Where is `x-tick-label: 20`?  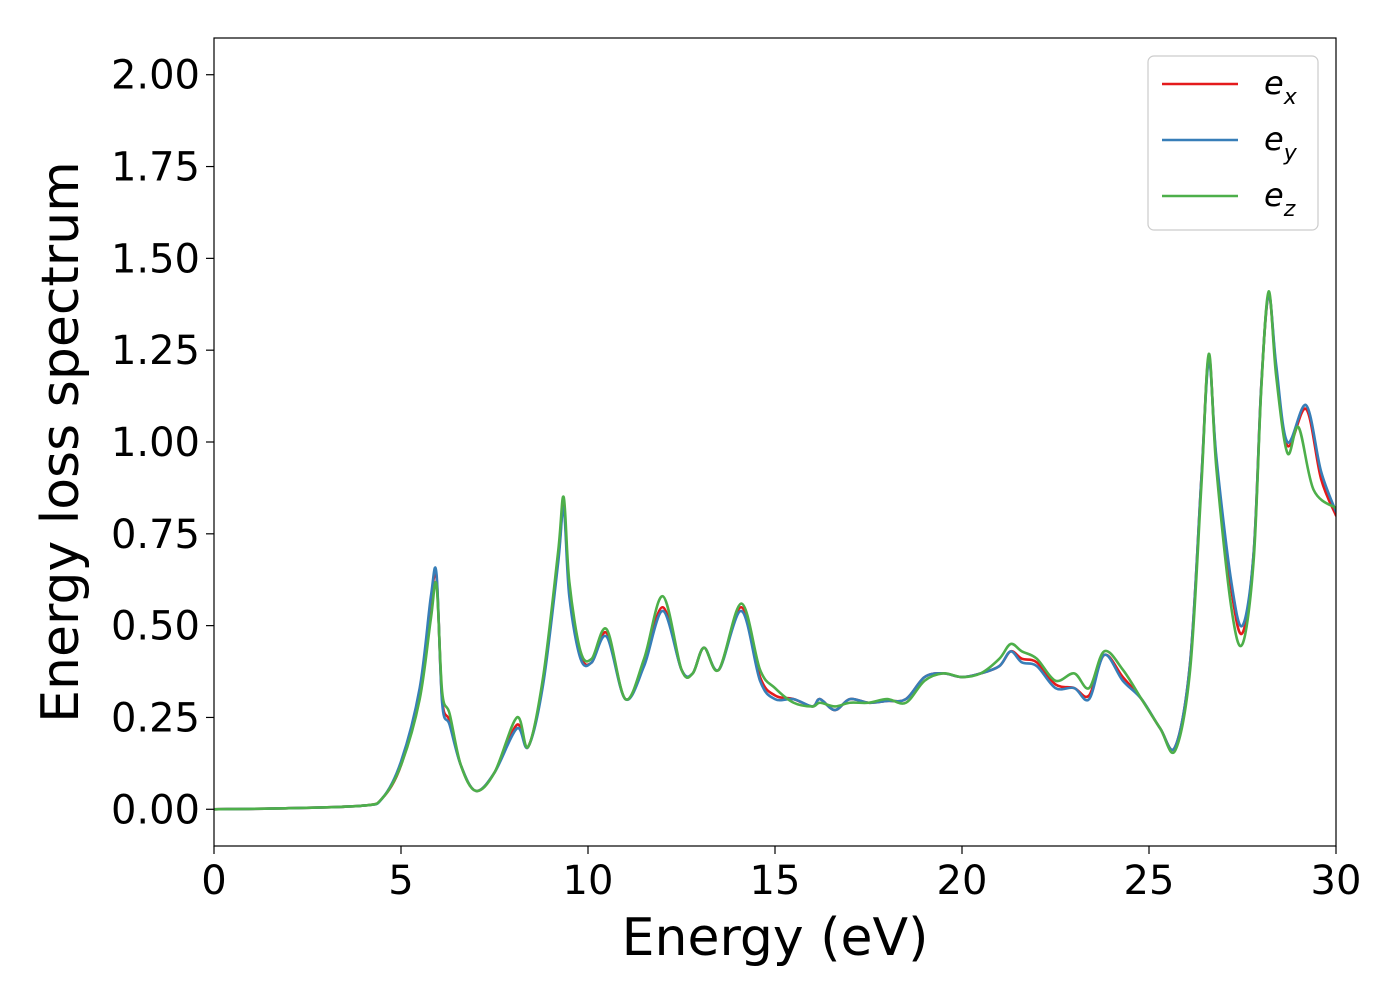
x-tick-label: 20 is located at coordinates (962, 881).